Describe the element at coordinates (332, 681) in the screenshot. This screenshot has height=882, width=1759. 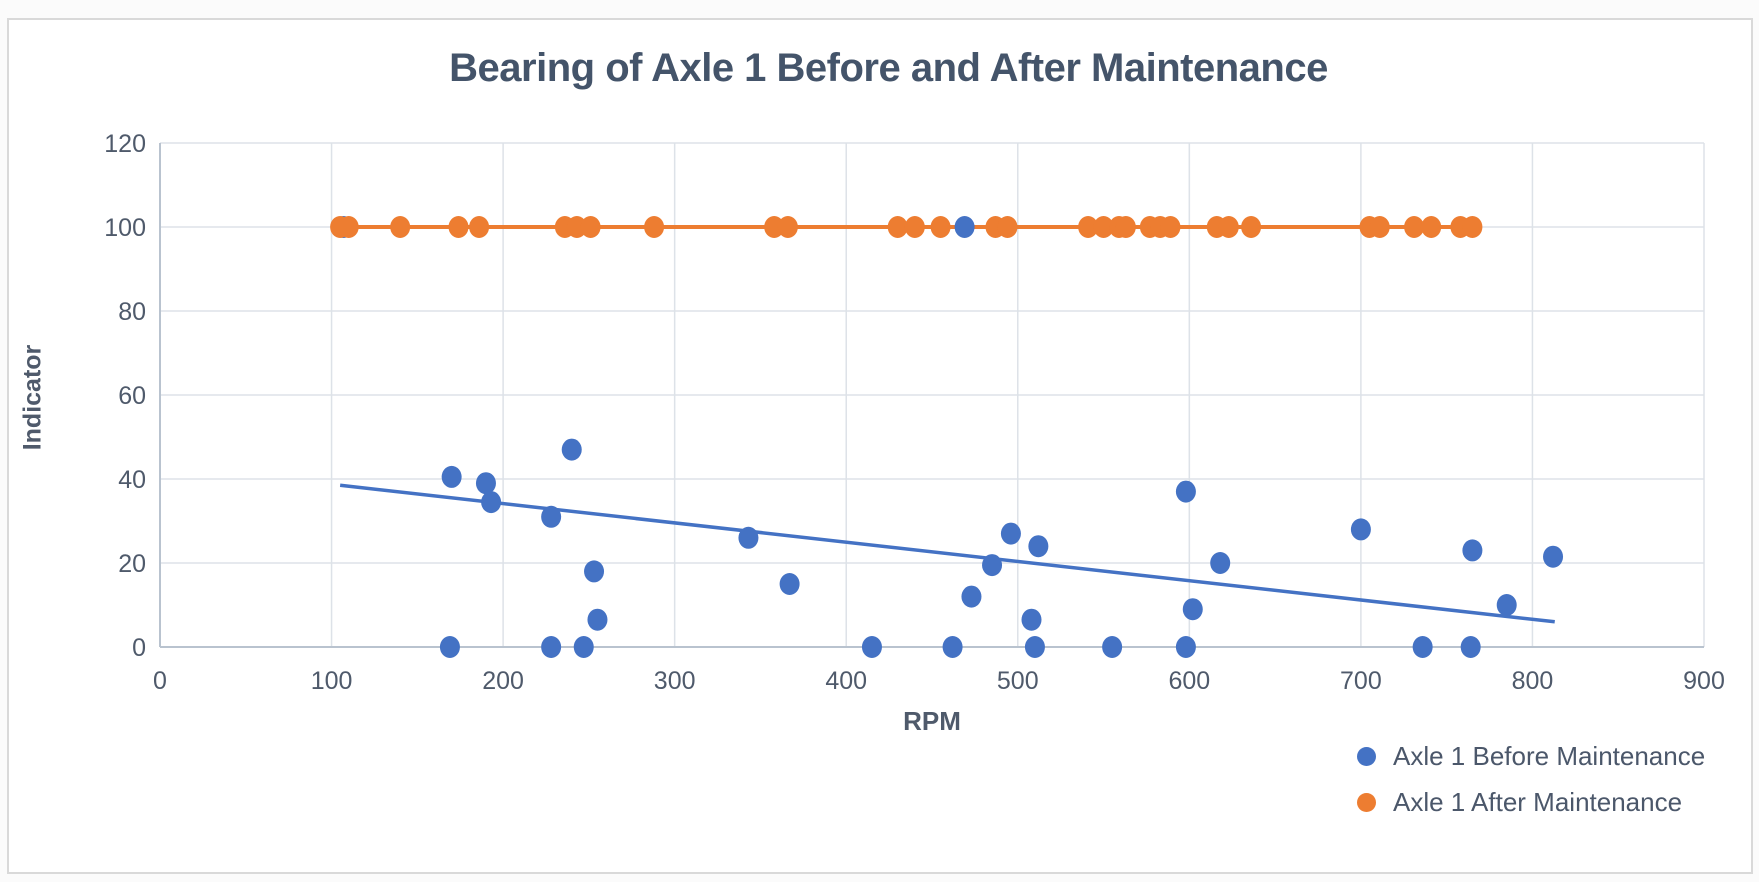
I see `x-tick-label: 100` at that location.